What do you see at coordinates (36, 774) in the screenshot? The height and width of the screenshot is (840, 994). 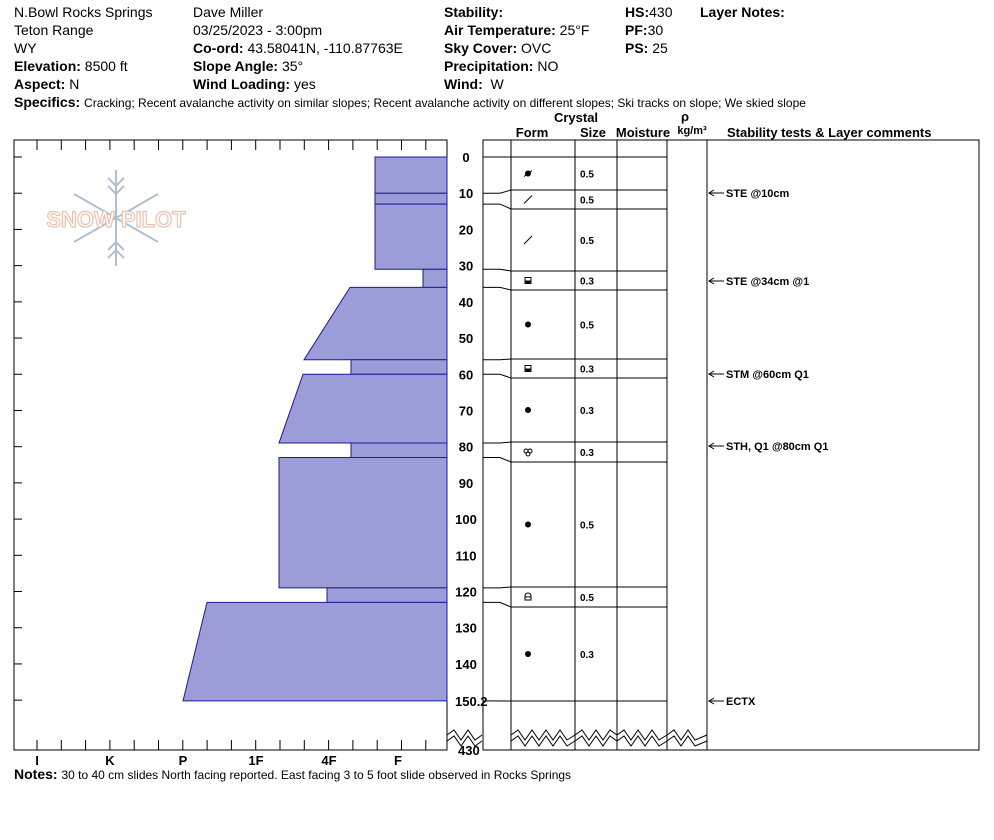 I see `notes-label: Notes:` at bounding box center [36, 774].